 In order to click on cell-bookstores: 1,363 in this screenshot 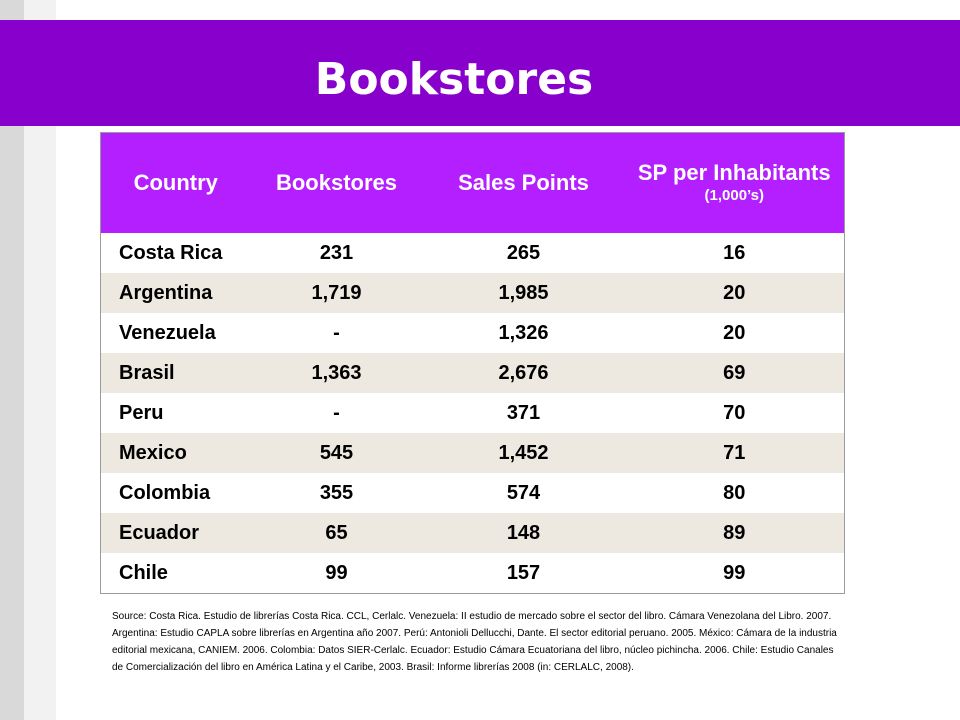, I will do `click(336, 373)`.